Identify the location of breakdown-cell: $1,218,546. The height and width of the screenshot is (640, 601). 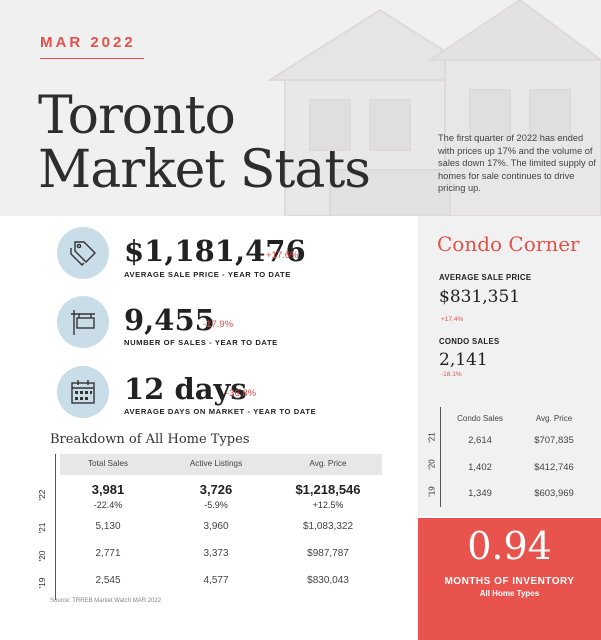
(328, 489).